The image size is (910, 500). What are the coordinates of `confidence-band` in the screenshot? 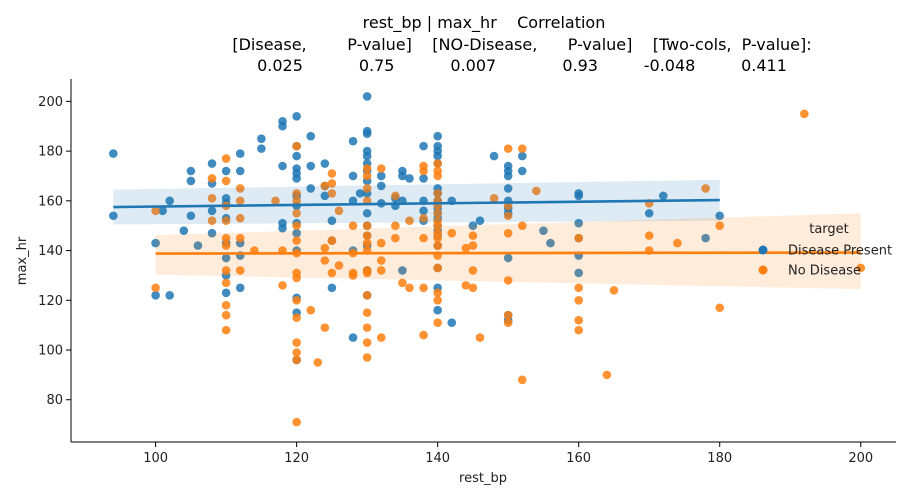 It's located at (416, 202).